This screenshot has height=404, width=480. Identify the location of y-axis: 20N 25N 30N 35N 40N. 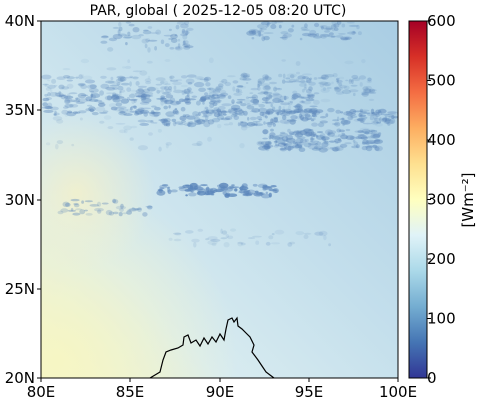
(23, 199).